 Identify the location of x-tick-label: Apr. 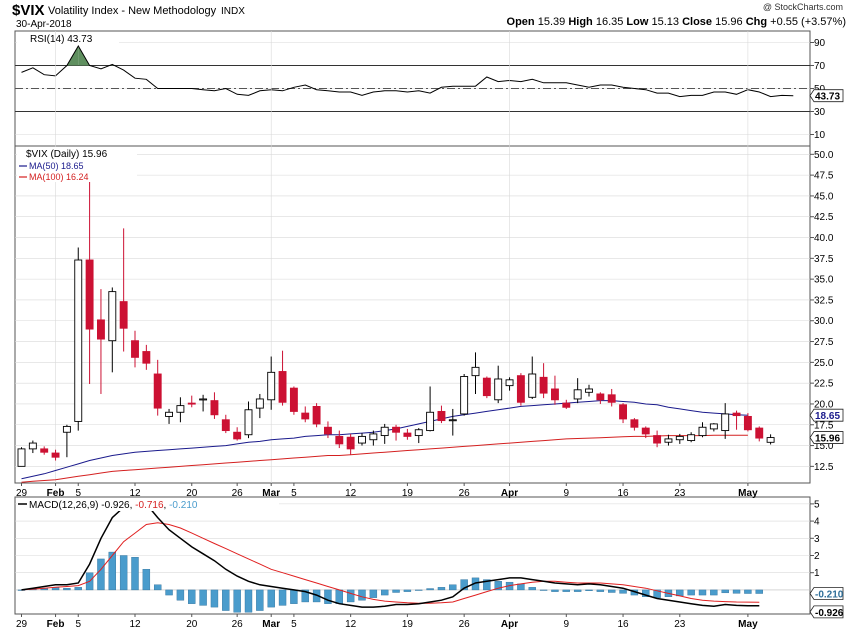
(509, 624).